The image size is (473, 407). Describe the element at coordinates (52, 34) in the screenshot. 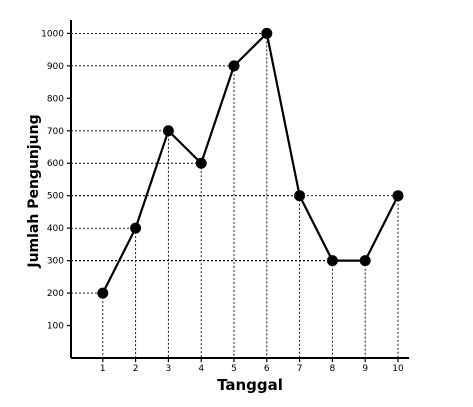

I see `y-tick-label: 1000` at that location.